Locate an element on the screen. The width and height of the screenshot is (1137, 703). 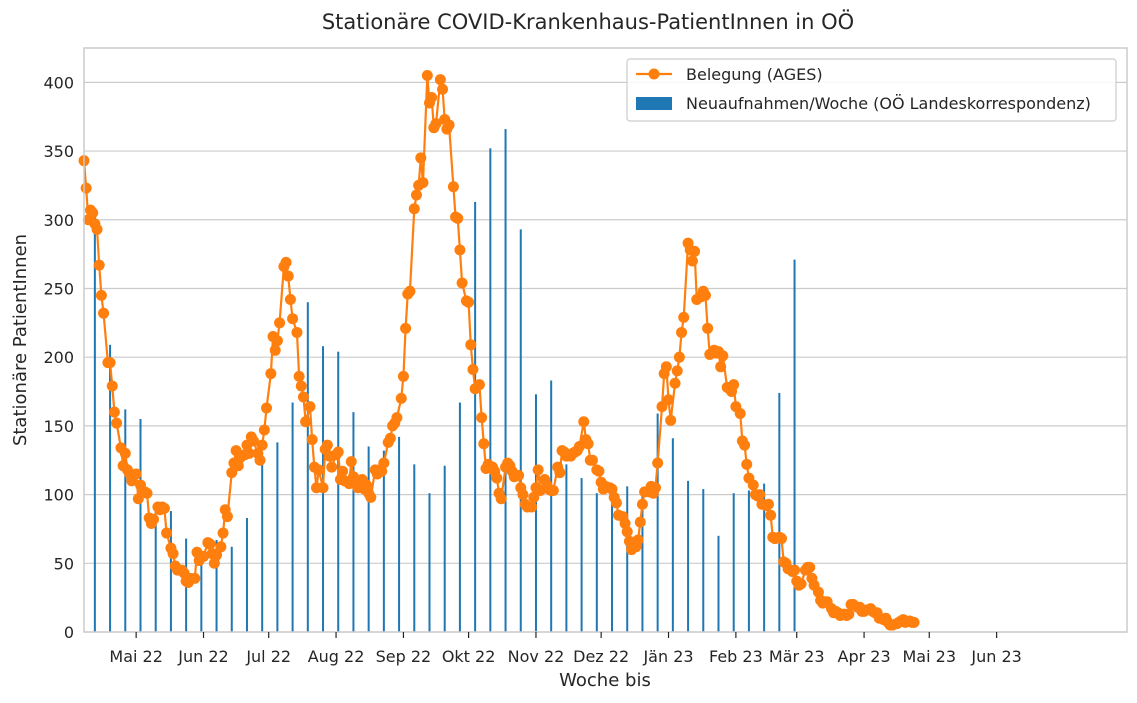
legend-label-belegung: Belegung (AGES) is located at coordinates (754, 74).